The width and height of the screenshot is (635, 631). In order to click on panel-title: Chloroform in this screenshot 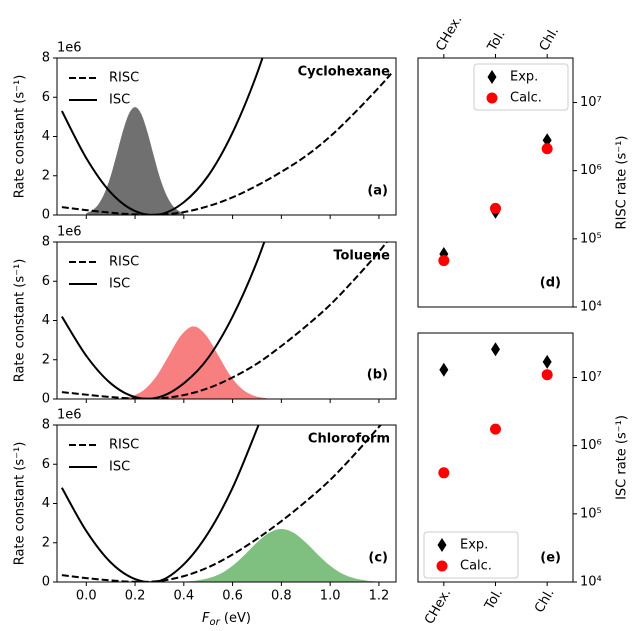, I will do `click(349, 439)`.